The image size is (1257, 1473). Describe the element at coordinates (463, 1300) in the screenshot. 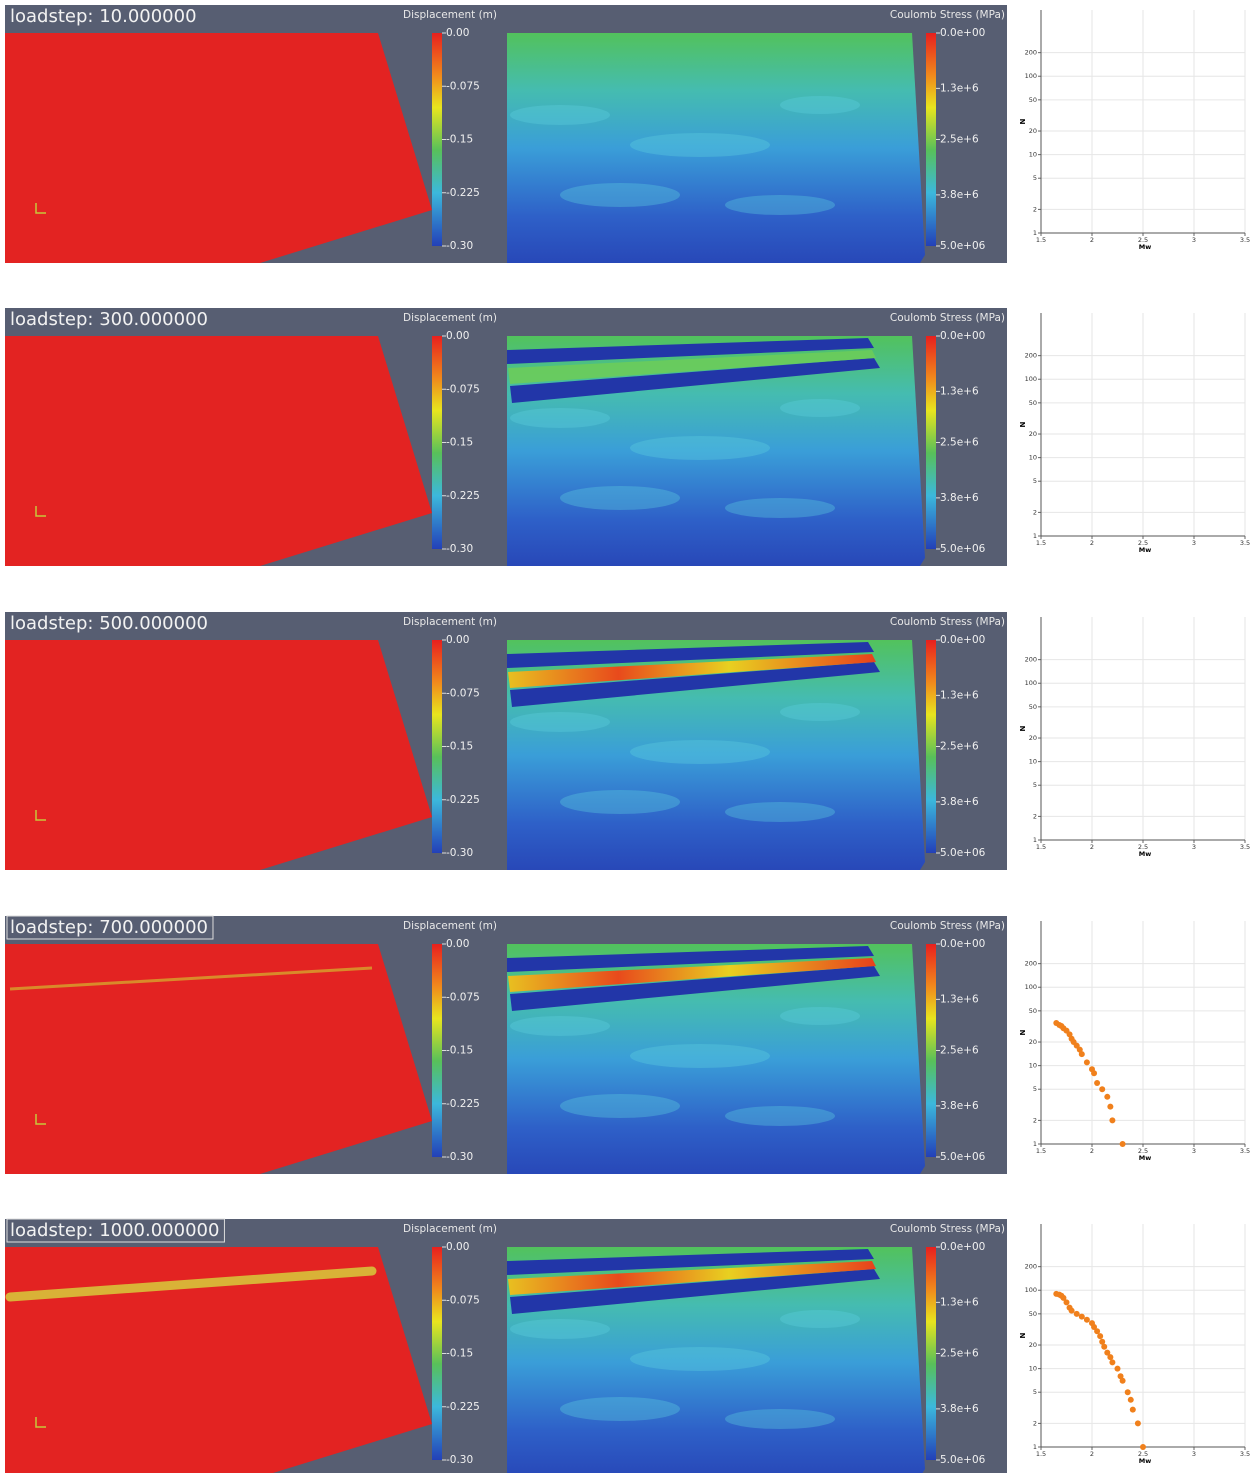

I see `colorbar-tick-label: -0.075` at that location.